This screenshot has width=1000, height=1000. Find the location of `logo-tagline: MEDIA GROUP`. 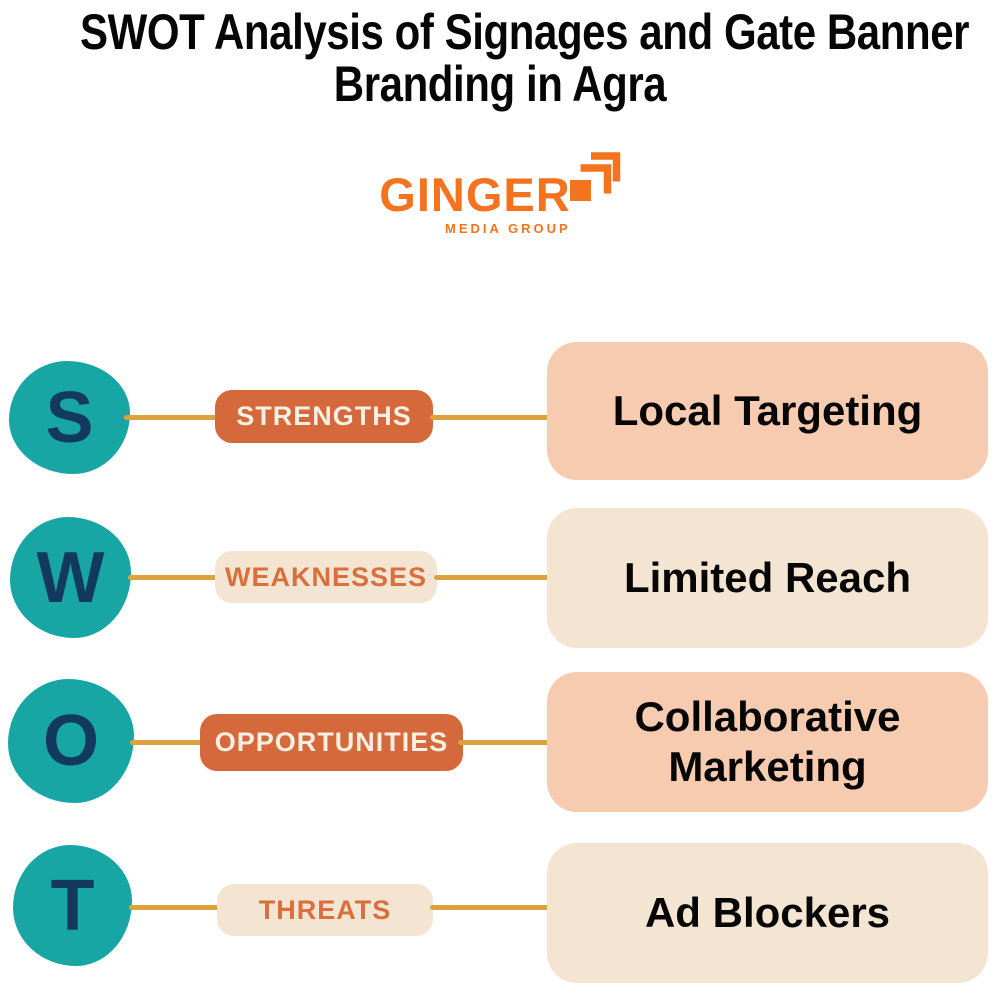

logo-tagline: MEDIA GROUP is located at coordinates (508, 228).